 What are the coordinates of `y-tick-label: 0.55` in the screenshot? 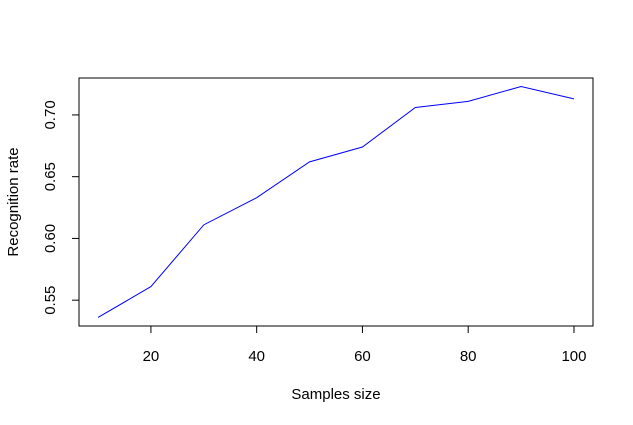 It's located at (50, 300).